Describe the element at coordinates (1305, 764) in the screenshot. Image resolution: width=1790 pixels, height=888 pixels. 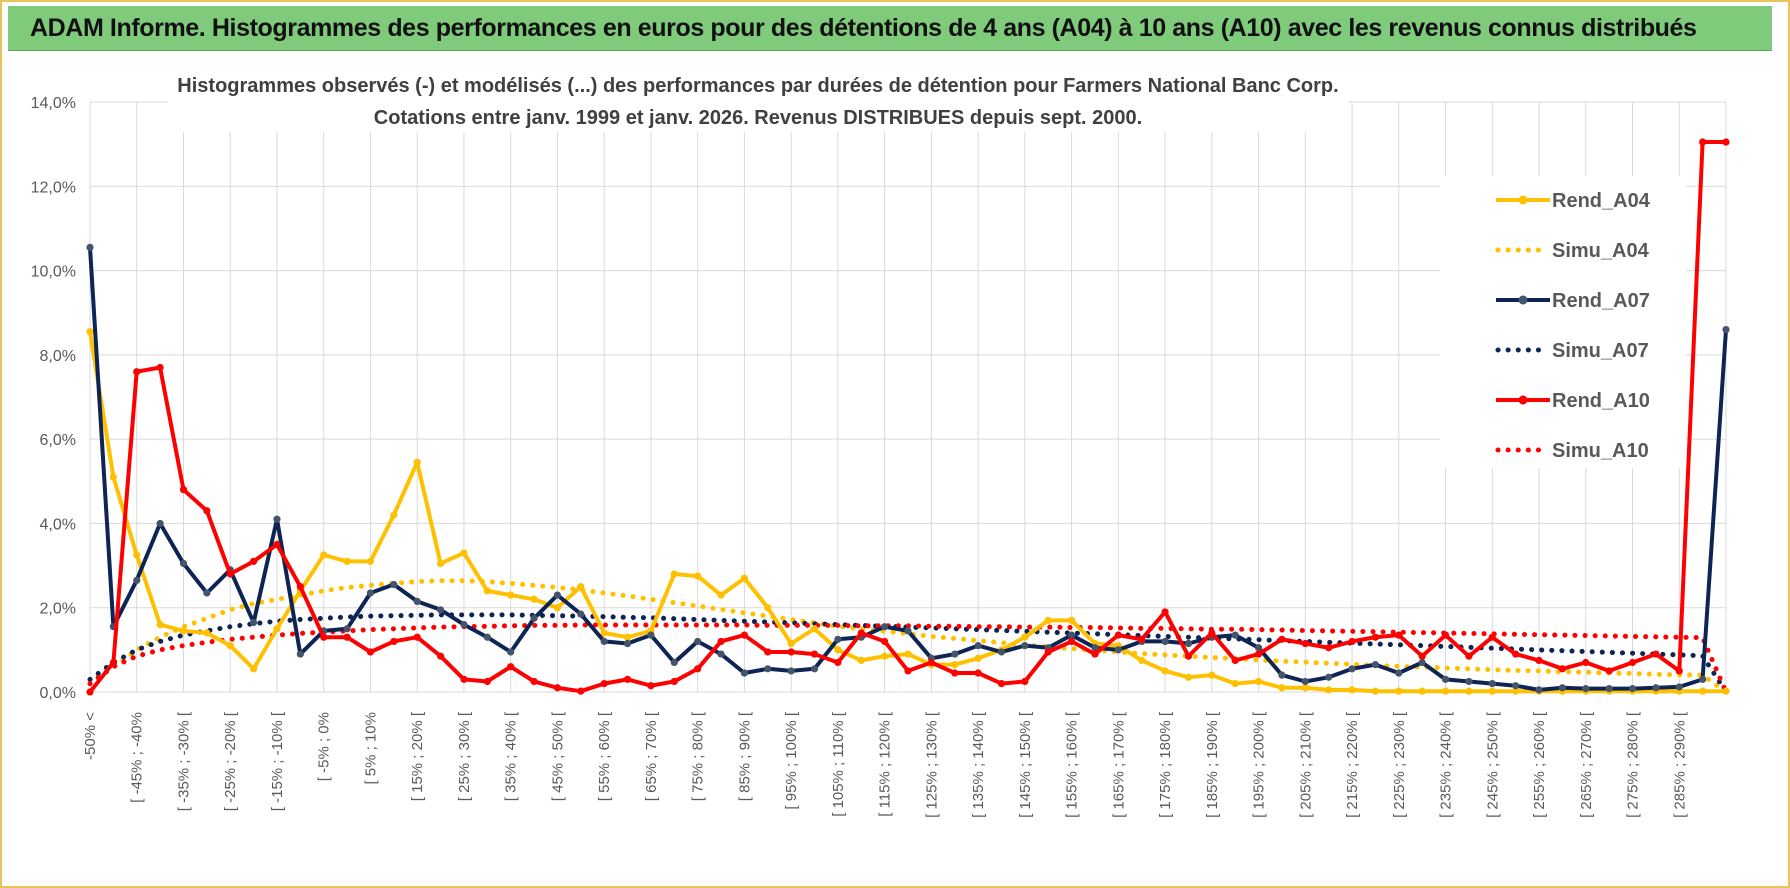
I see `x-tick-label: [ 205% ; 210% [` at that location.